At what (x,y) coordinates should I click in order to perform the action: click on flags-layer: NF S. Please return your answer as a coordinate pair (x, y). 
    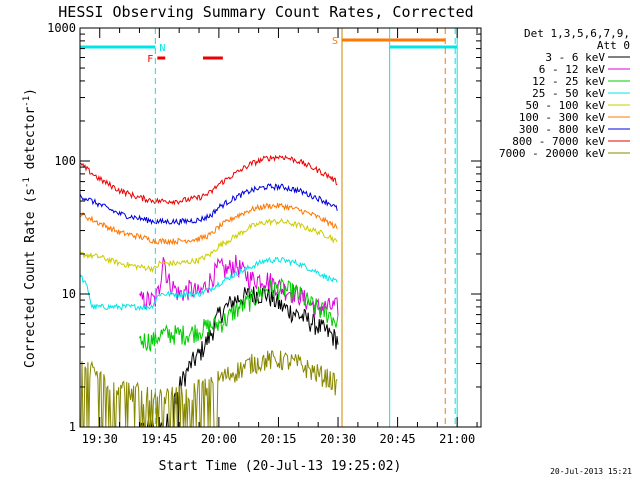
    Looking at the image, I should click on (269, 50).